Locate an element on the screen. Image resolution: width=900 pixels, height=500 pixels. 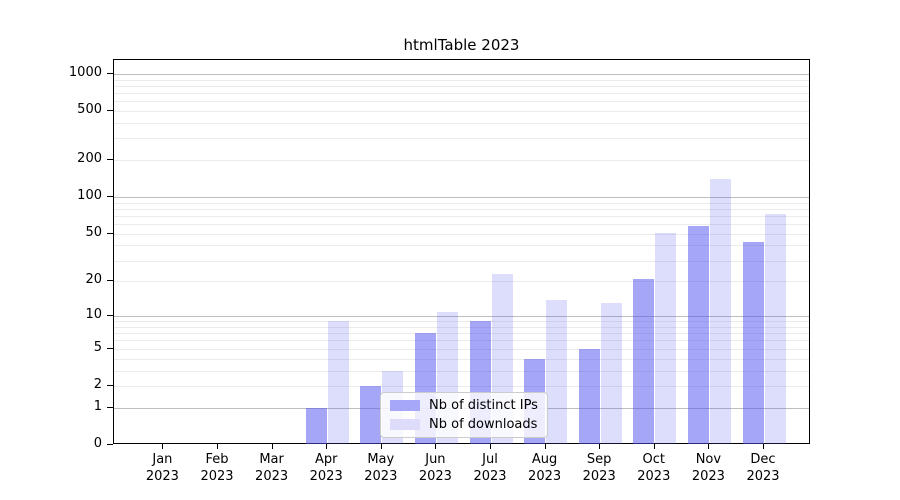
legend-swatch-downloads is located at coordinates (405, 424).